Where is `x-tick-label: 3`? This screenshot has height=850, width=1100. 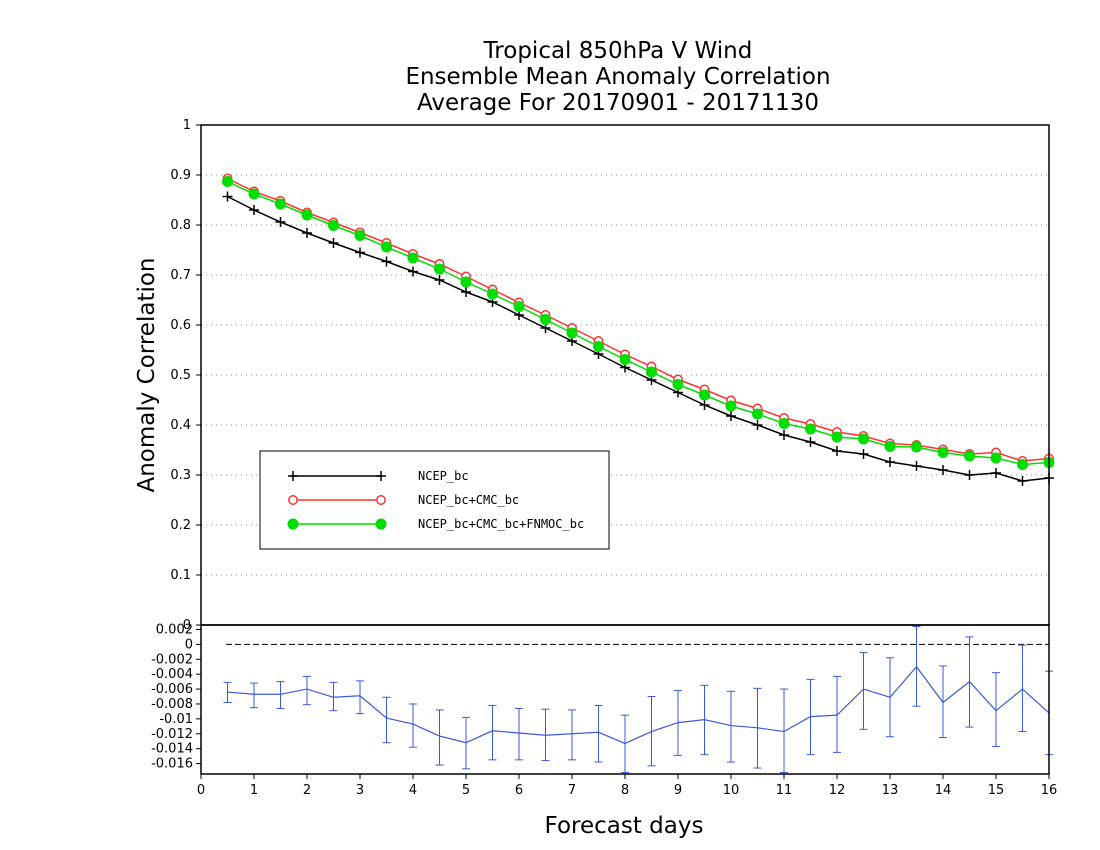
x-tick-label: 3 is located at coordinates (360, 790).